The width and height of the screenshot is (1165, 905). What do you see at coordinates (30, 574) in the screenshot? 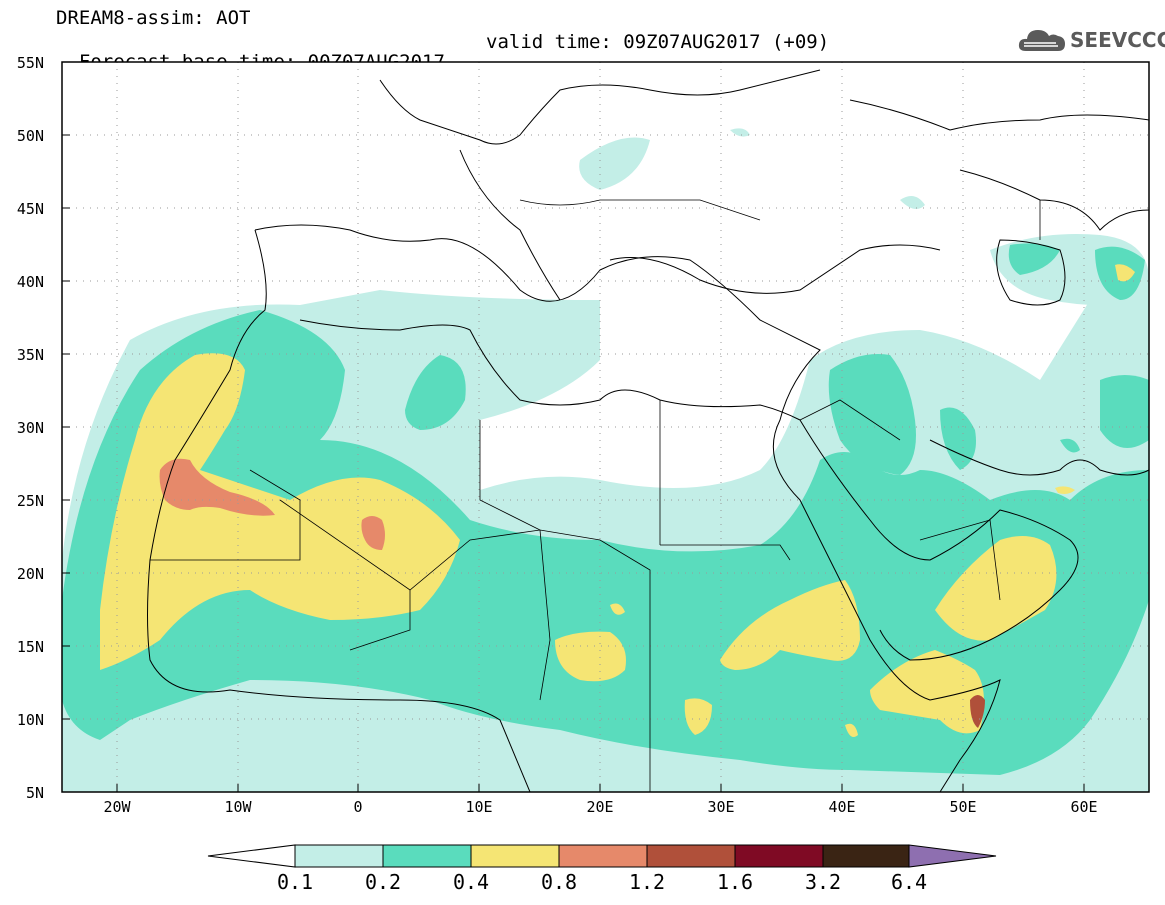
I see `lat-label: 20N` at bounding box center [30, 574].